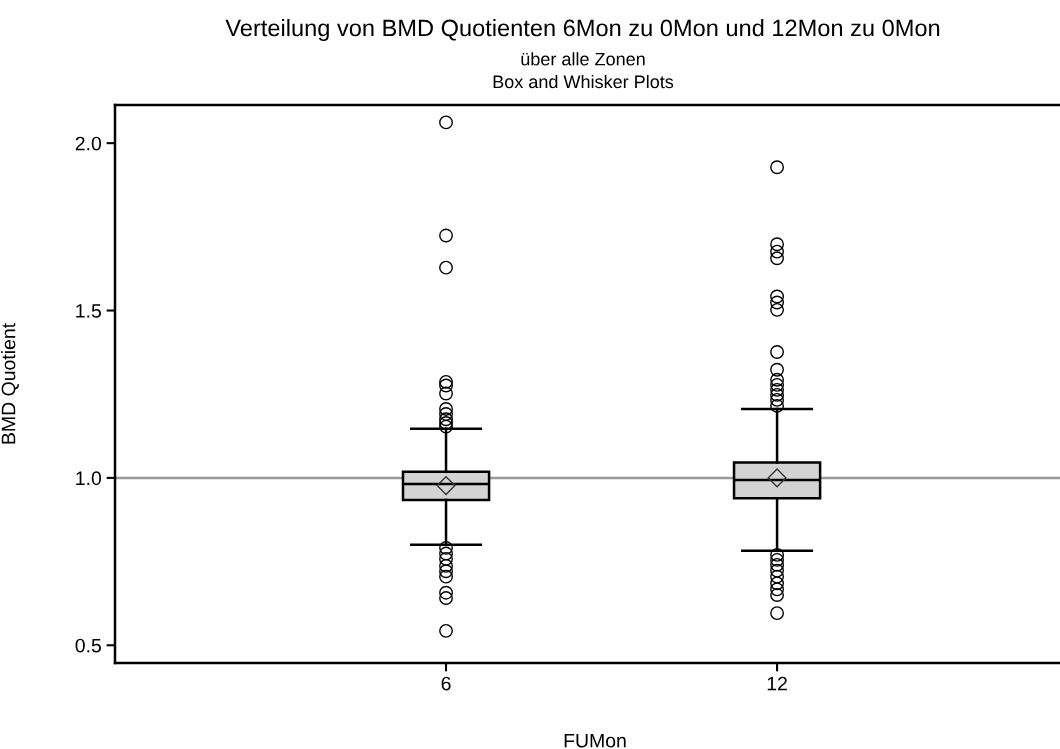  Describe the element at coordinates (583, 70) in the screenshot. I see `chart-subtitle: über alle Zonen Box and Whisker Plots` at that location.